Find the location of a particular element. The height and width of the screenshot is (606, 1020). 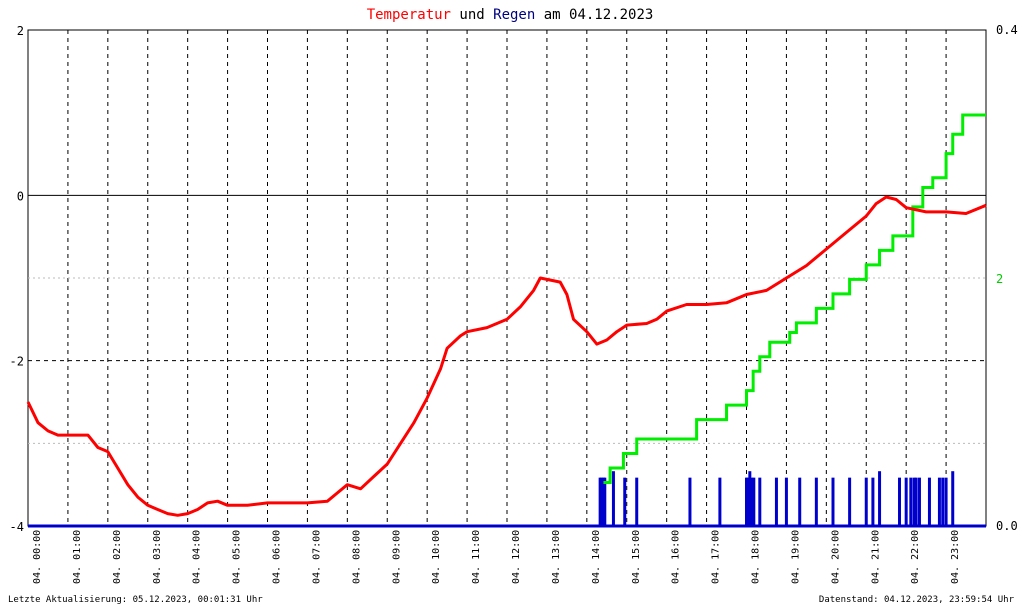

x-tick-label: 04. 04:00 is located at coordinates (197, 557).